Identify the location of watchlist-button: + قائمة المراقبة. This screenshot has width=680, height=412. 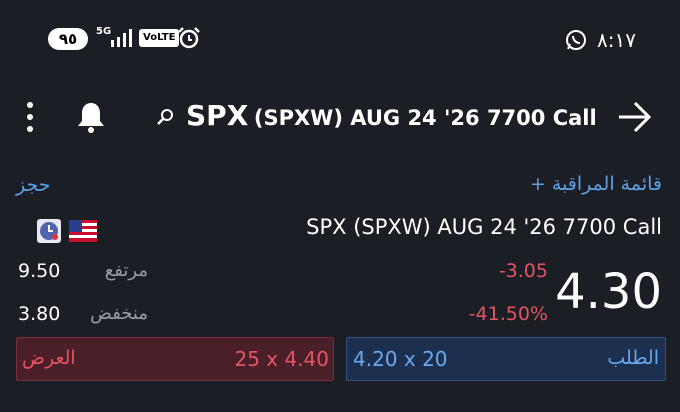
(595, 184).